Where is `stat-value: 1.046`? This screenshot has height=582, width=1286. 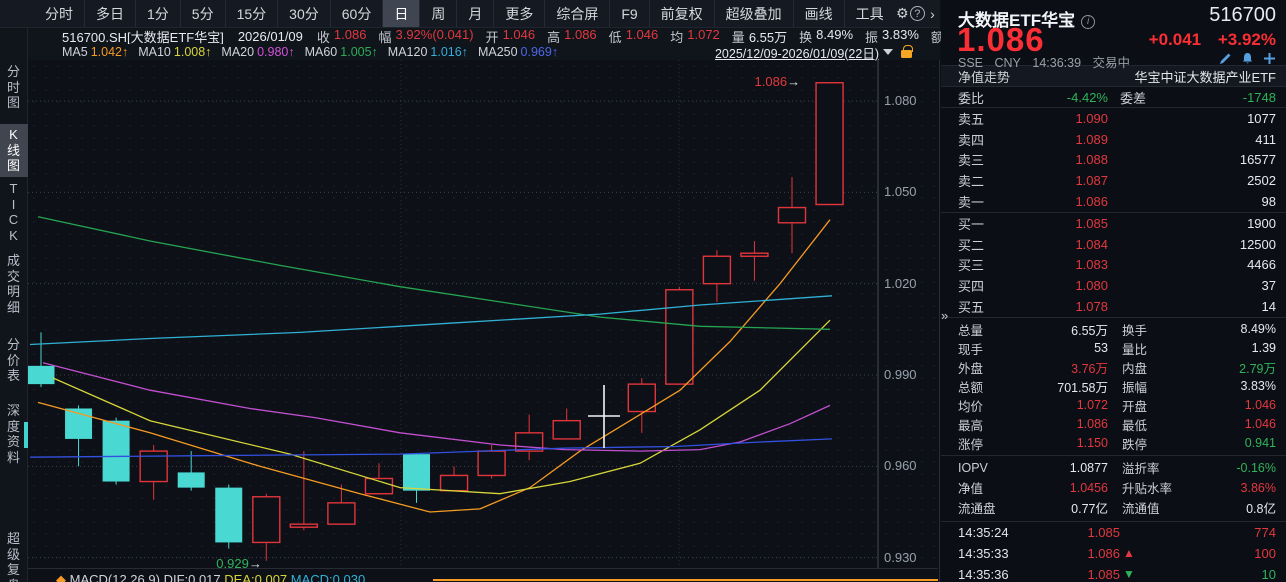 stat-value: 1.046 is located at coordinates (1260, 424).